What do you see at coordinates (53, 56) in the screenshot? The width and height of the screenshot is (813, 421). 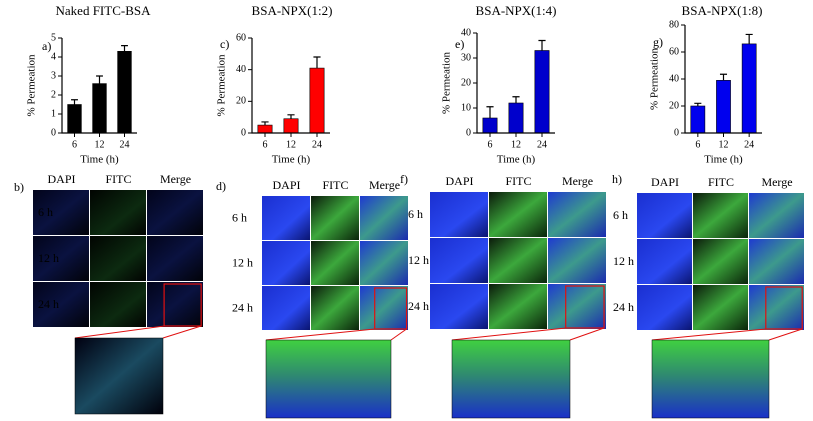 I see `y-tick-label: 4` at bounding box center [53, 56].